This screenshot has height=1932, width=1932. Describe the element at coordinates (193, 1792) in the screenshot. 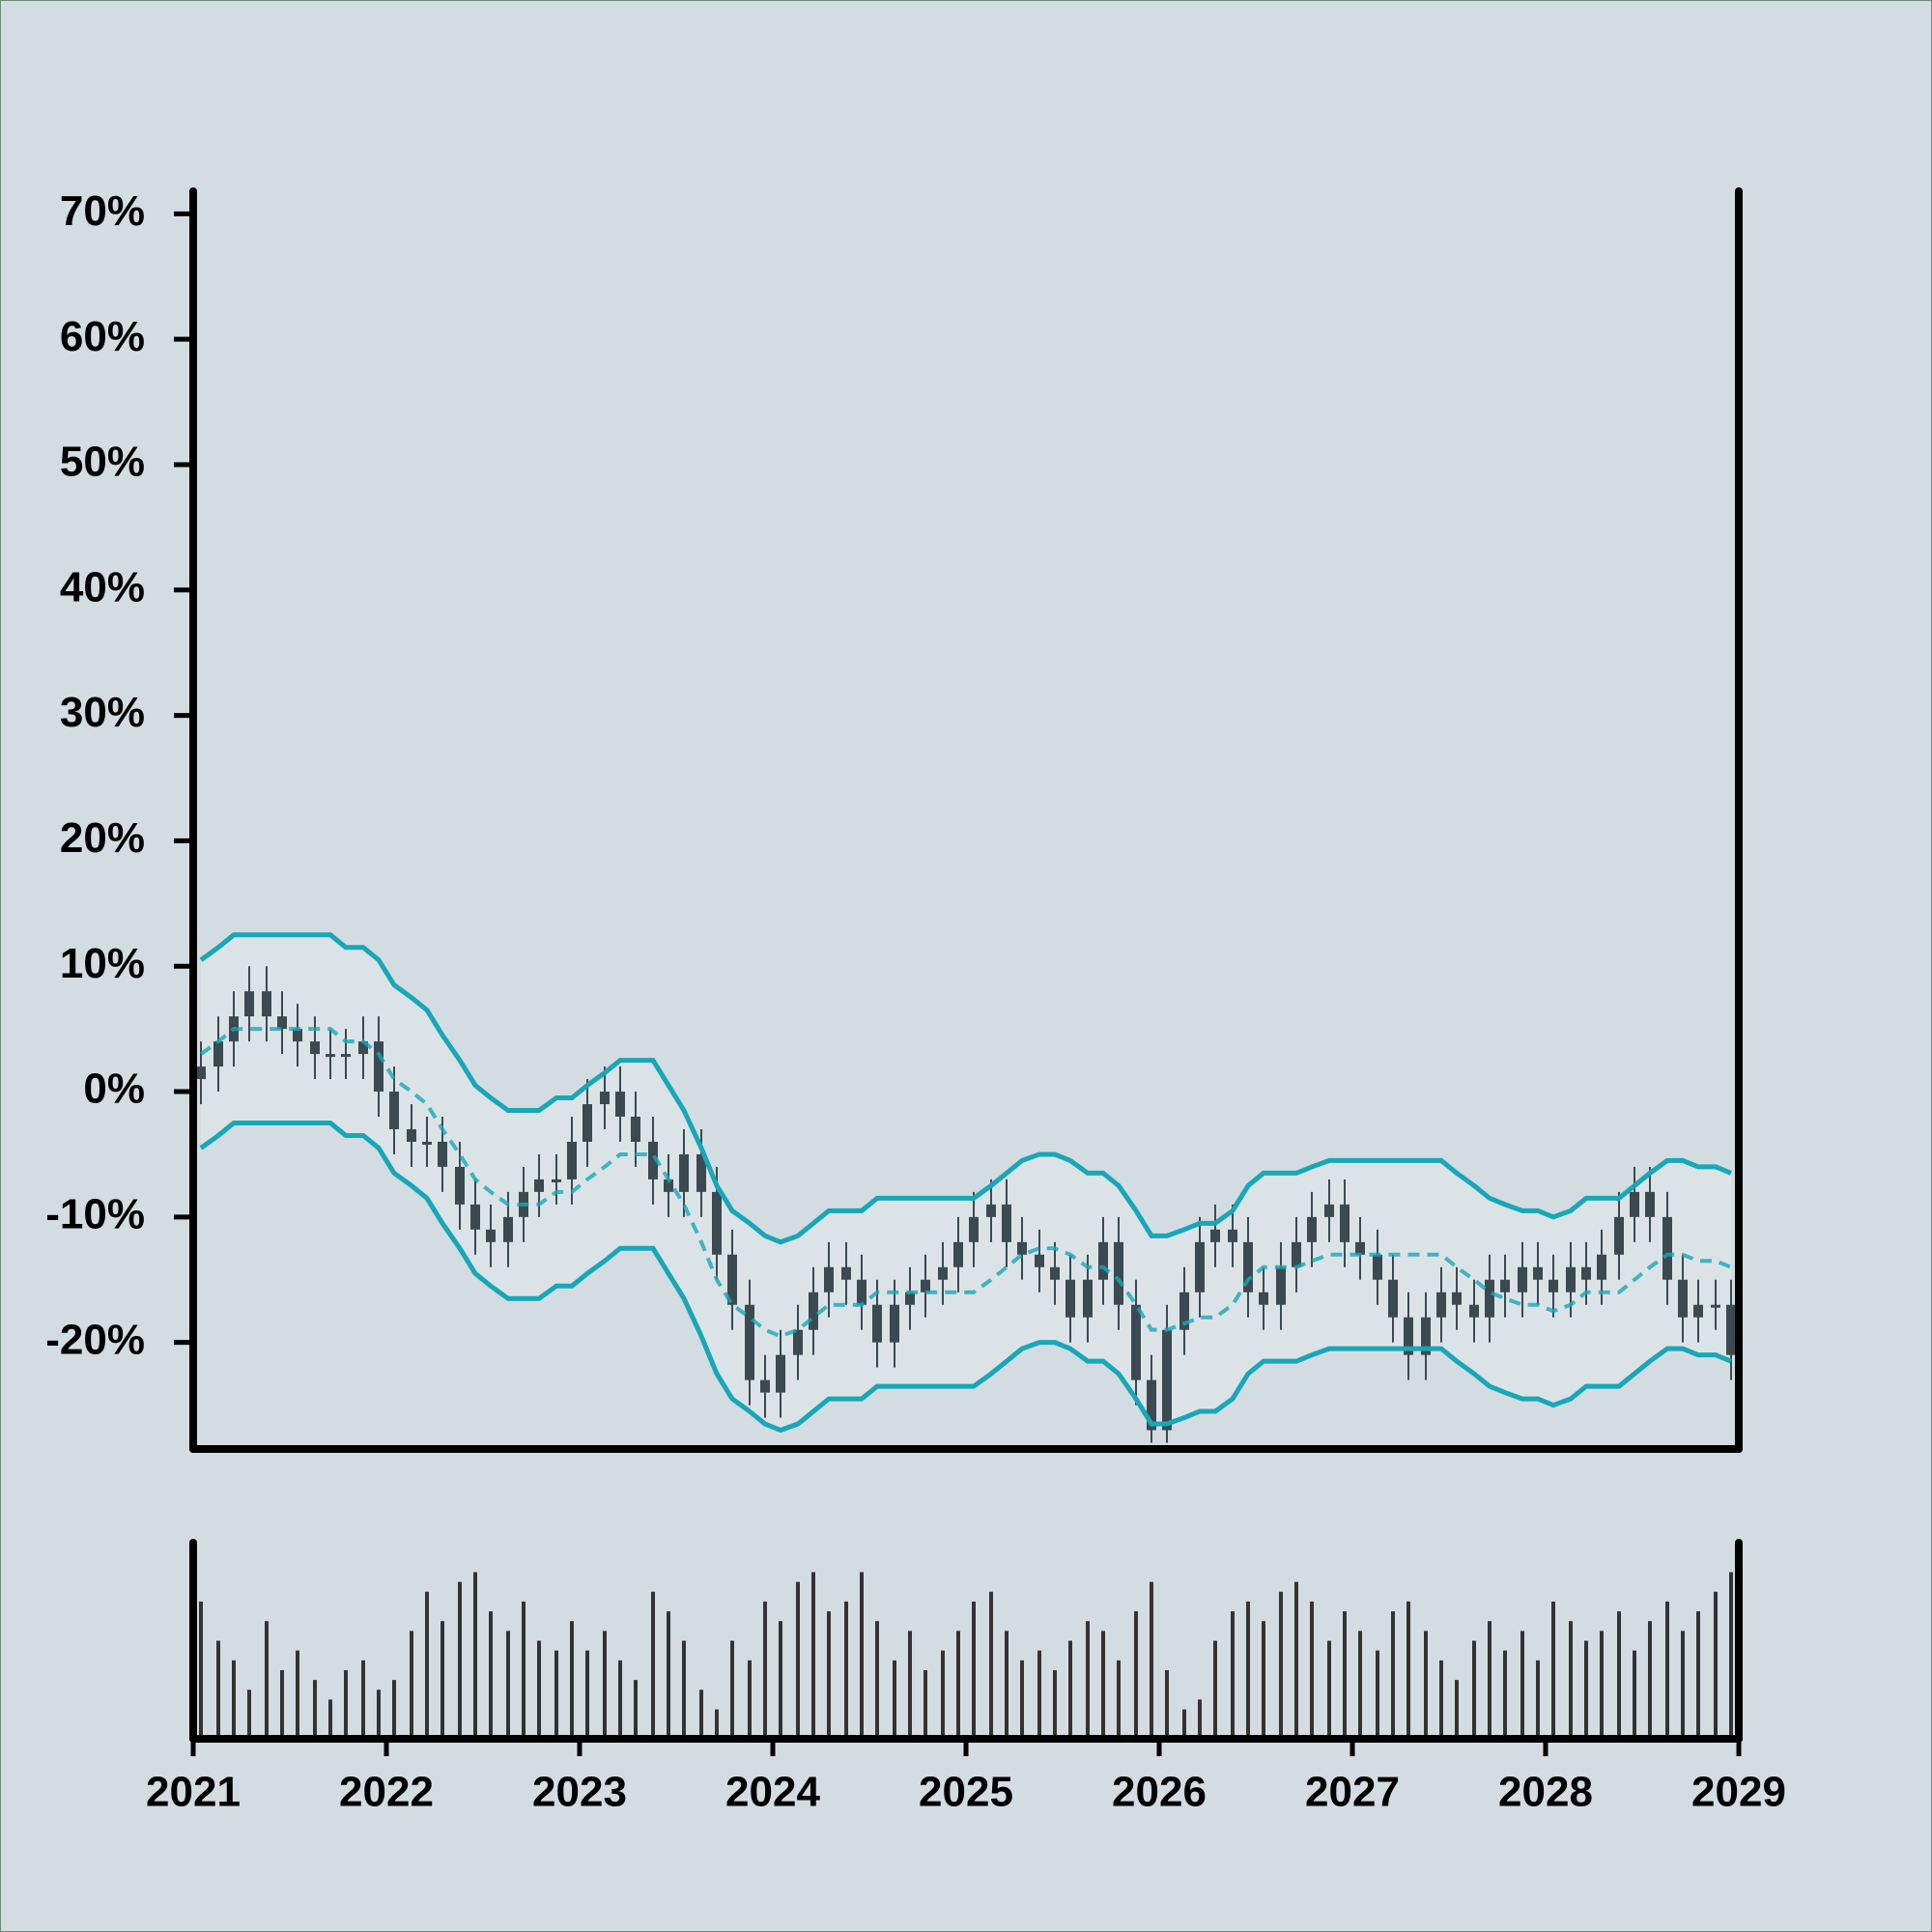

I see `x-tick-label: 2021` at that location.